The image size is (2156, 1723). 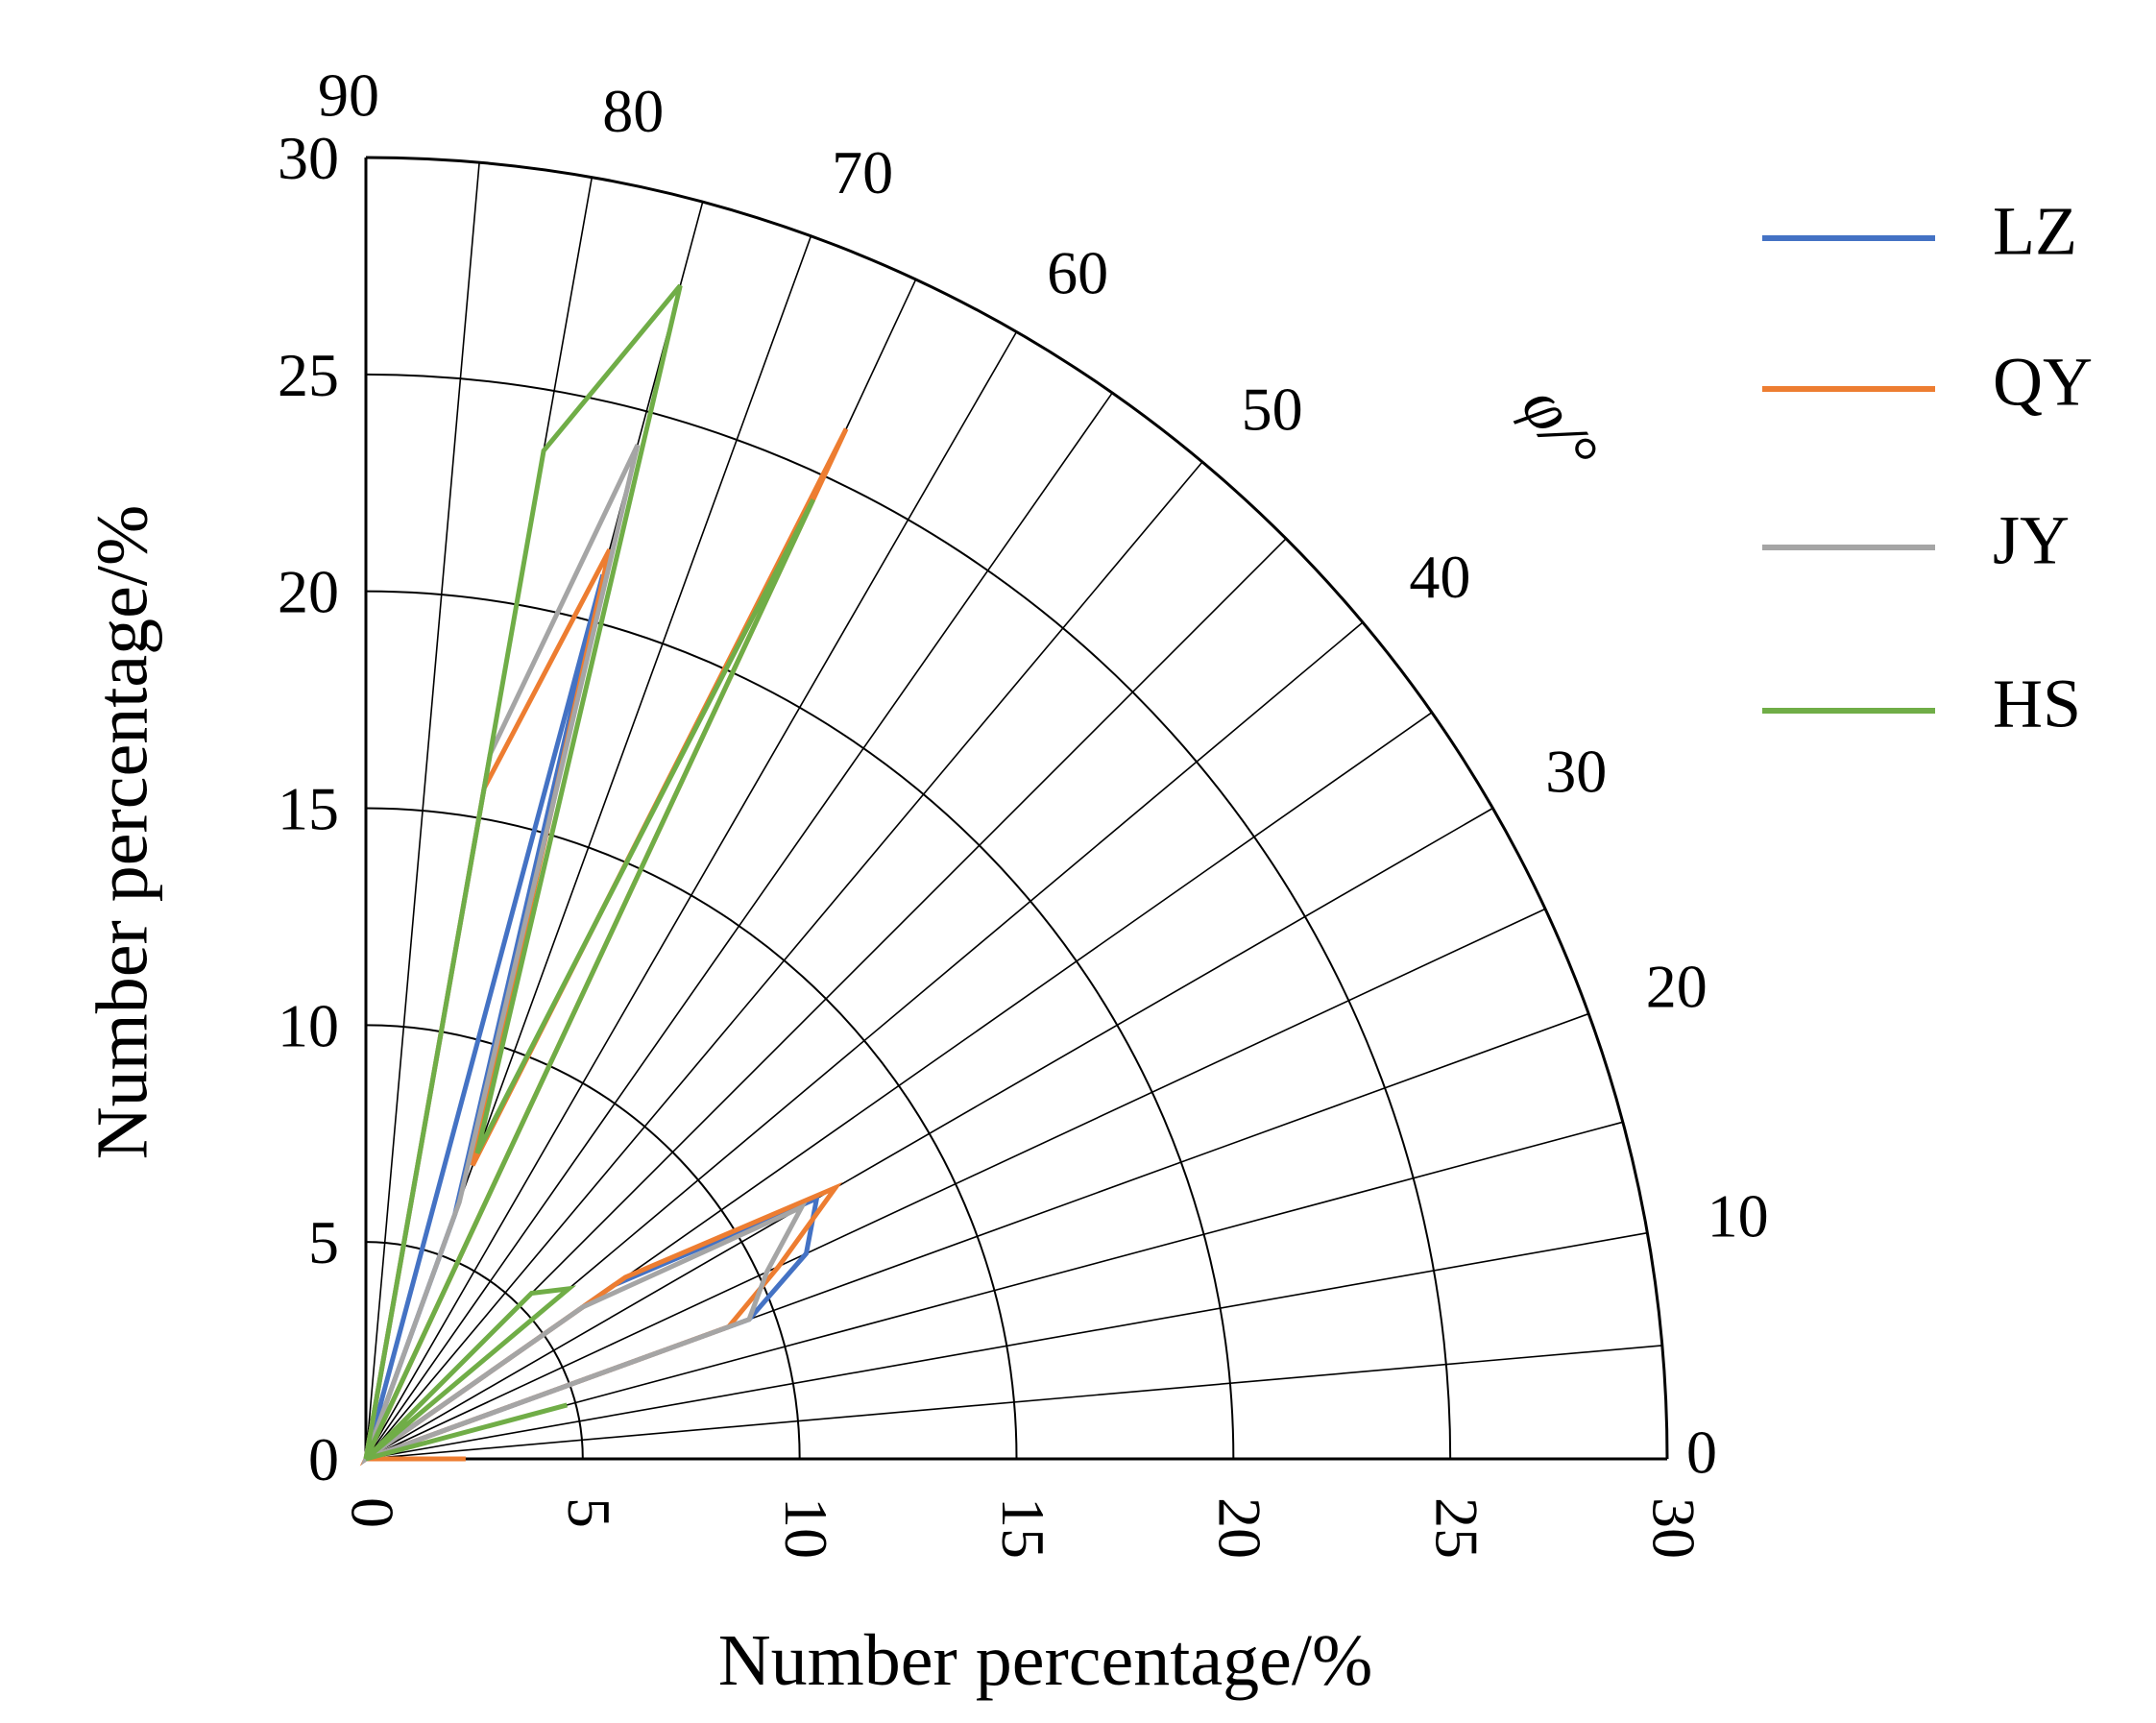 I want to click on x-tick-label-15: 15, so click(x=1023, y=1528).